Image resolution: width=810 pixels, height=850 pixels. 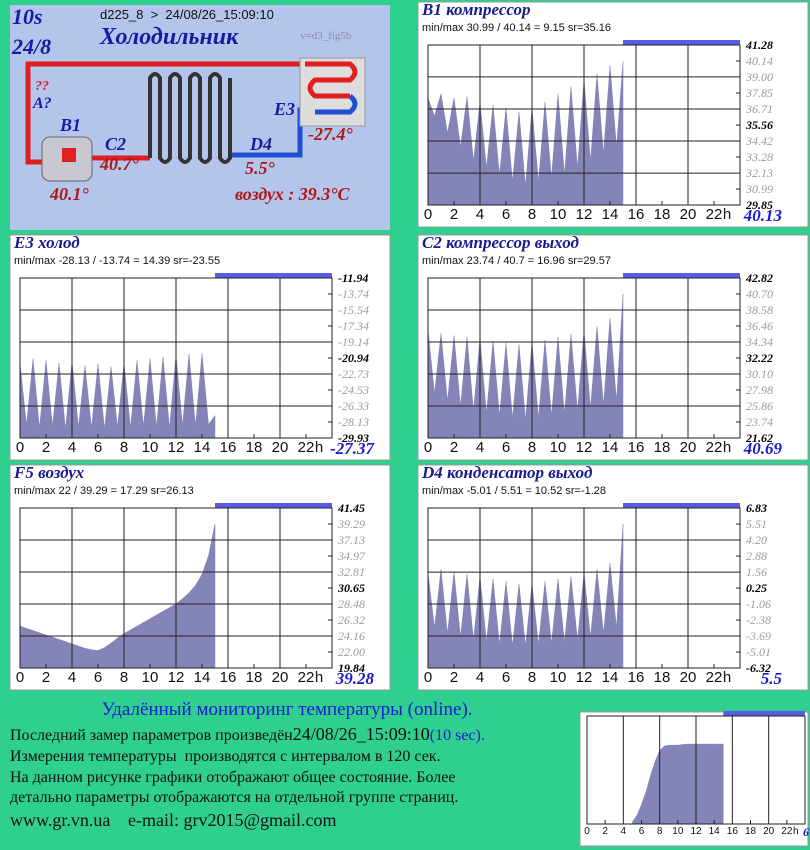 I want to click on y-tick-label: 30.65, so click(x=351, y=588).